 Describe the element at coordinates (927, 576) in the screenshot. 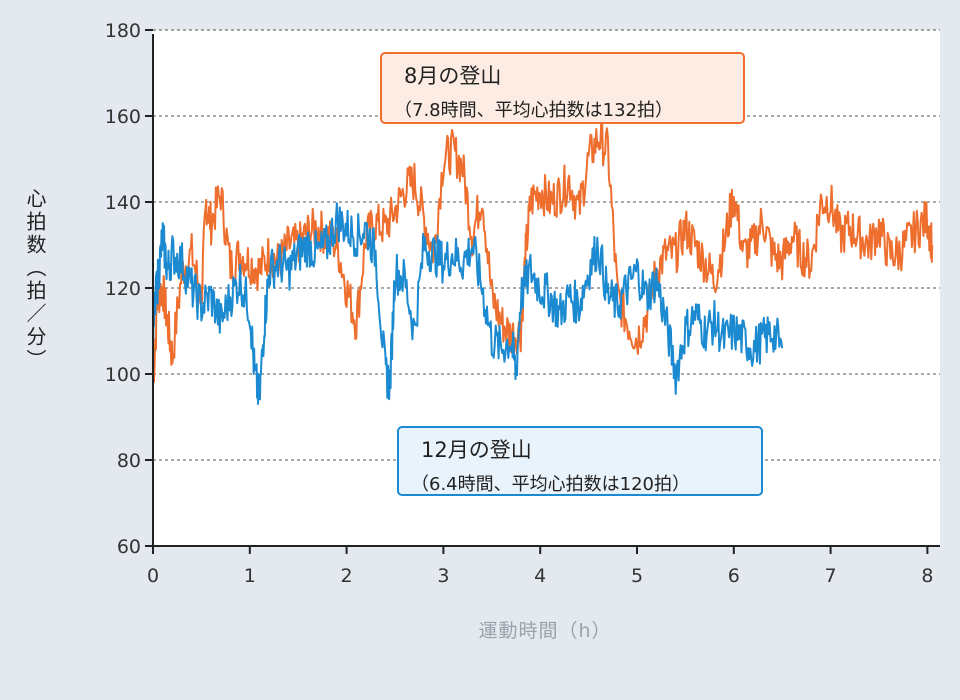

I see `x-tick-label: 8` at that location.